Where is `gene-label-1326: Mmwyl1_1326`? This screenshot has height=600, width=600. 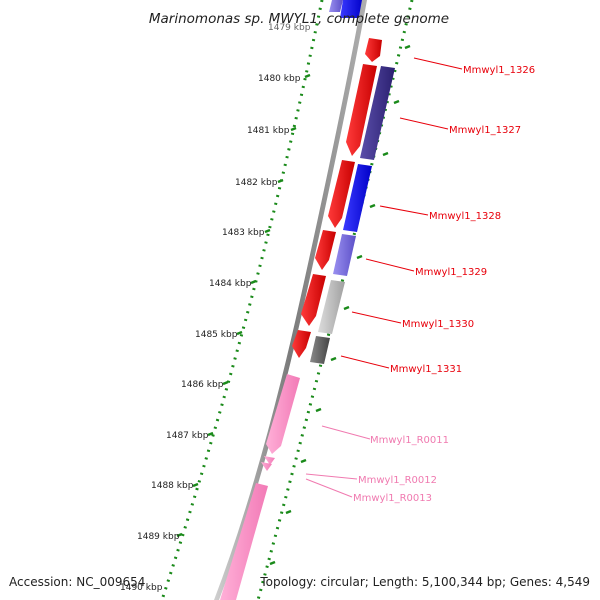
gene-label-1326: Mmwyl1_1326 is located at coordinates (499, 70).